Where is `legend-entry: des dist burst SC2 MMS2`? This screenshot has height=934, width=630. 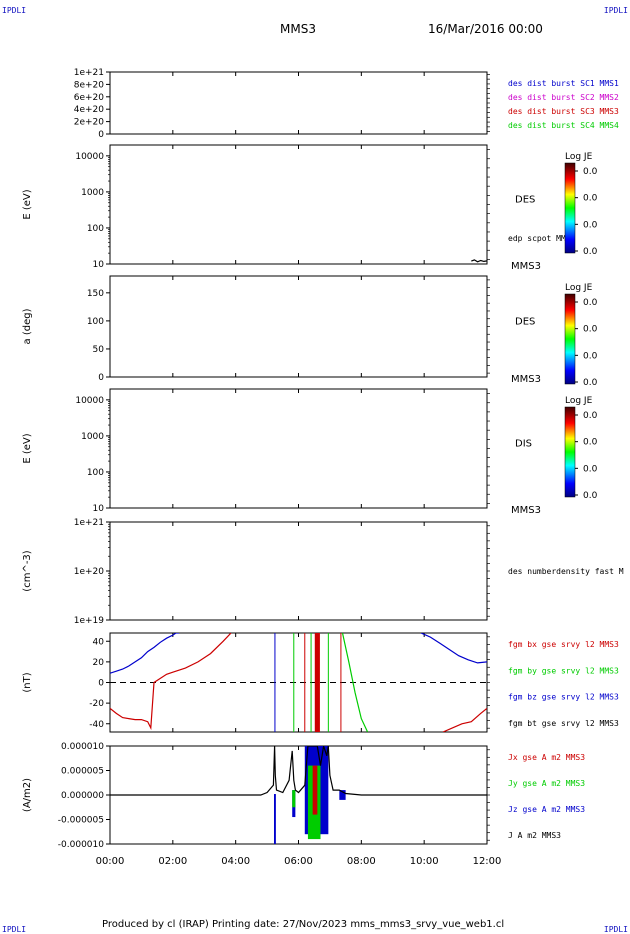 legend-entry: des dist burst SC2 MMS2 is located at coordinates (563, 97).